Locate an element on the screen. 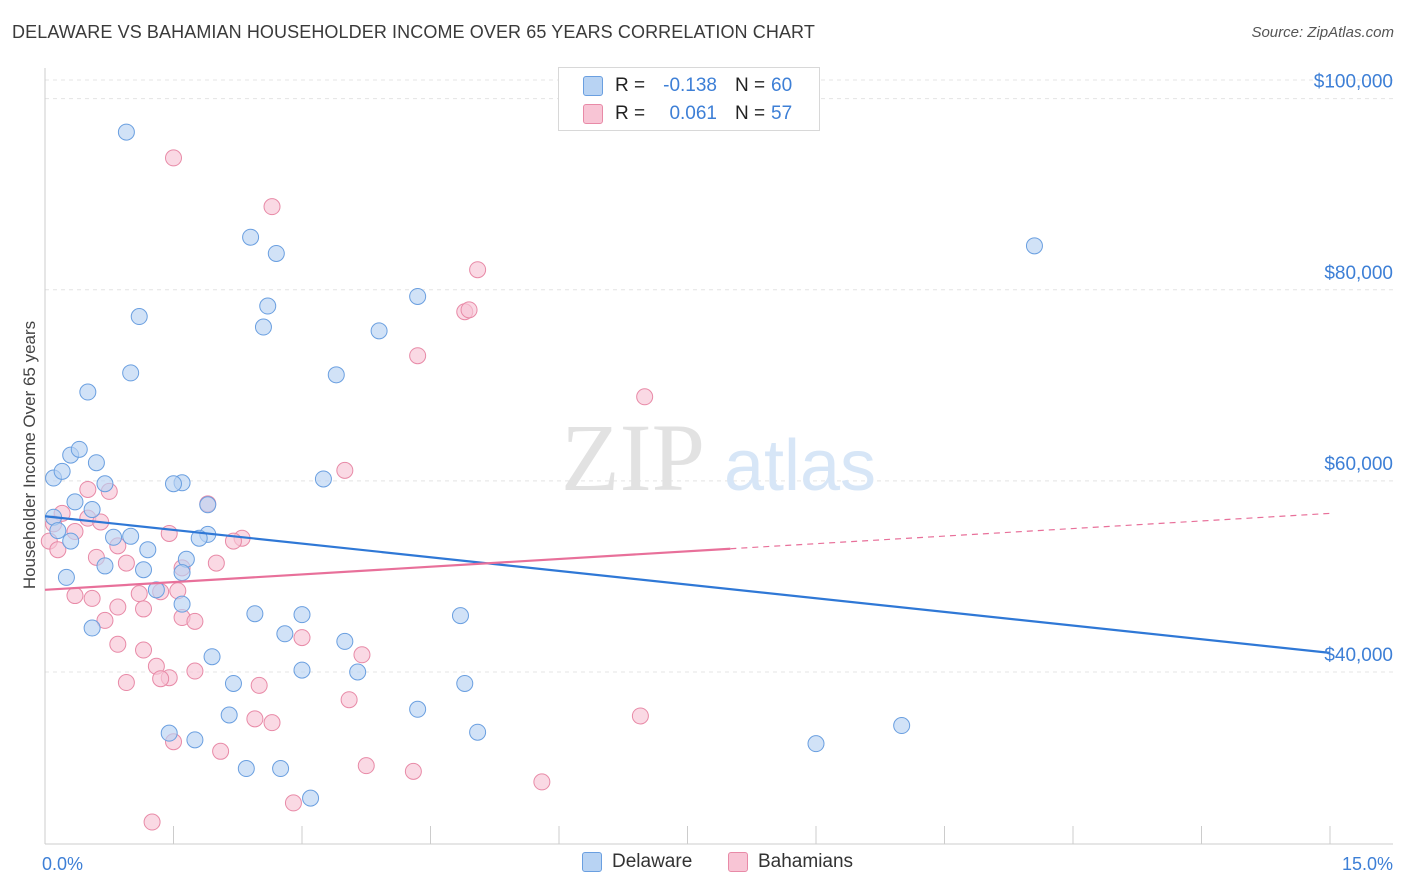 Image resolution: width=1406 pixels, height=892 pixels. y-tick-label: $80,000 is located at coordinates (1358, 273).